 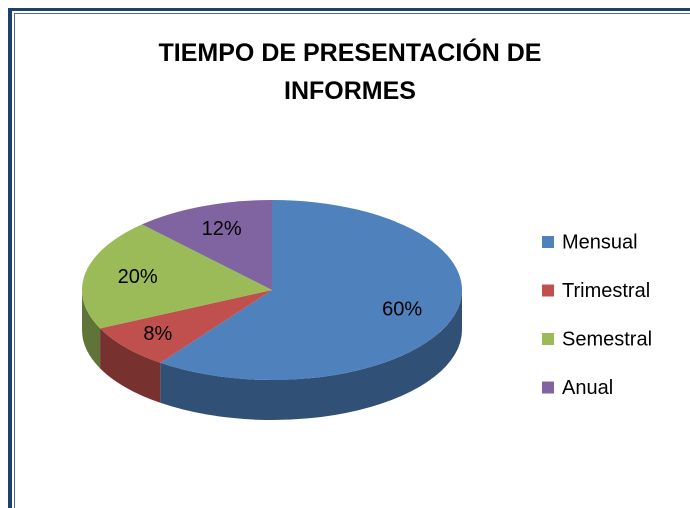 What do you see at coordinates (607, 339) in the screenshot?
I see `legend-label: Semestral` at bounding box center [607, 339].